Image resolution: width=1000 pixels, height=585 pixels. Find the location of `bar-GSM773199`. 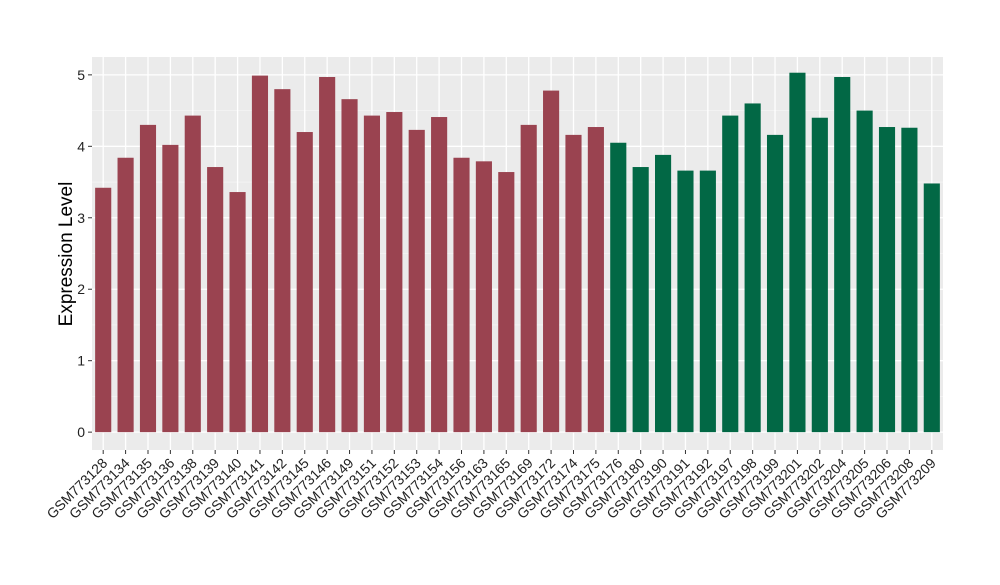

bar-GSM773199 is located at coordinates (775, 283).